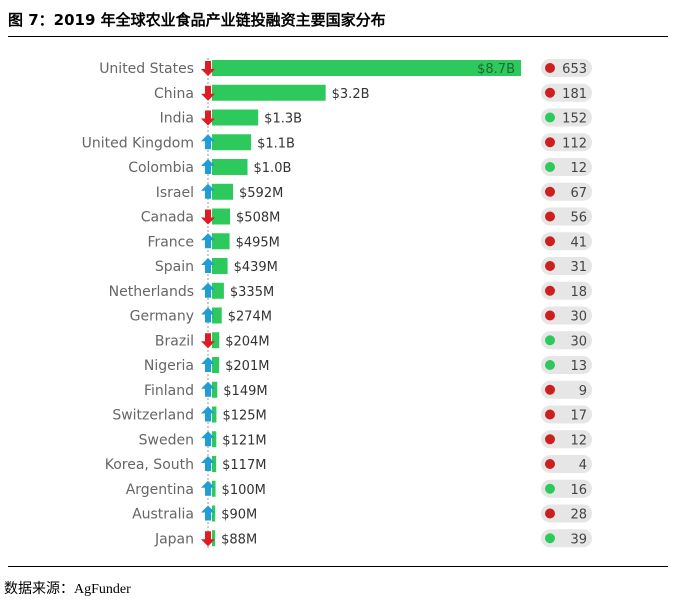  What do you see at coordinates (166, 440) in the screenshot?
I see `category-label: Sweden` at bounding box center [166, 440].